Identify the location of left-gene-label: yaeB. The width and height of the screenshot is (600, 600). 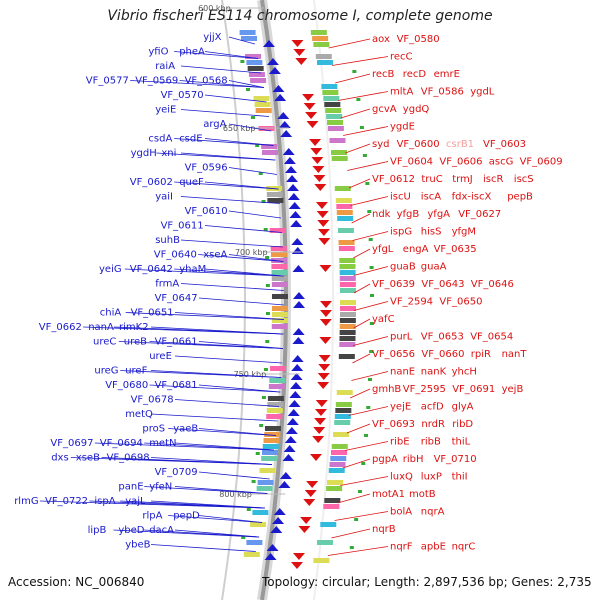
(185, 429).